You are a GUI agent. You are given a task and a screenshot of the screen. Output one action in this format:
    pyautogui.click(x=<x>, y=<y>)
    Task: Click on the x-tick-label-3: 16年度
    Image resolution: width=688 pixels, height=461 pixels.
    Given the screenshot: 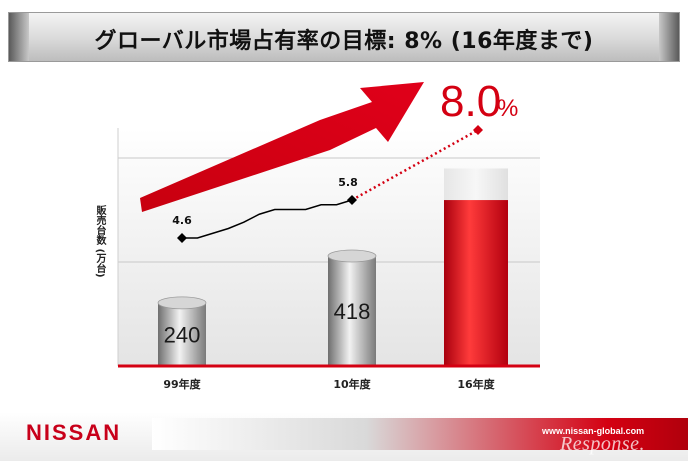 What is the action you would take?
    pyautogui.click(x=476, y=384)
    